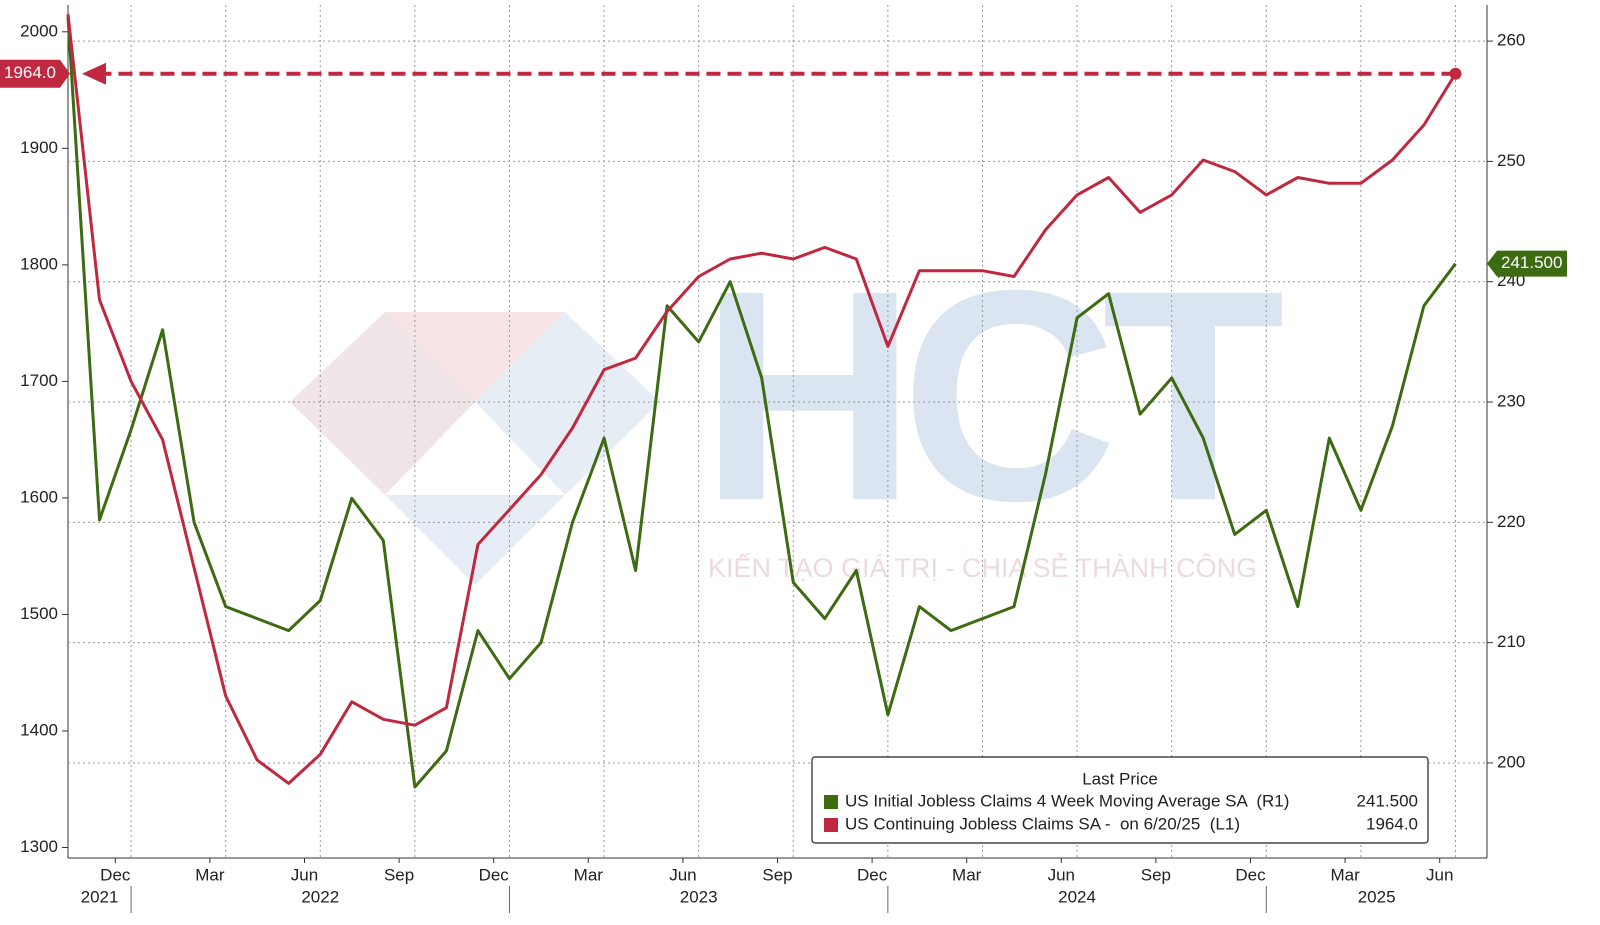 This screenshot has height=925, width=1600. I want to click on y-tick-label: 1300, so click(39, 846).